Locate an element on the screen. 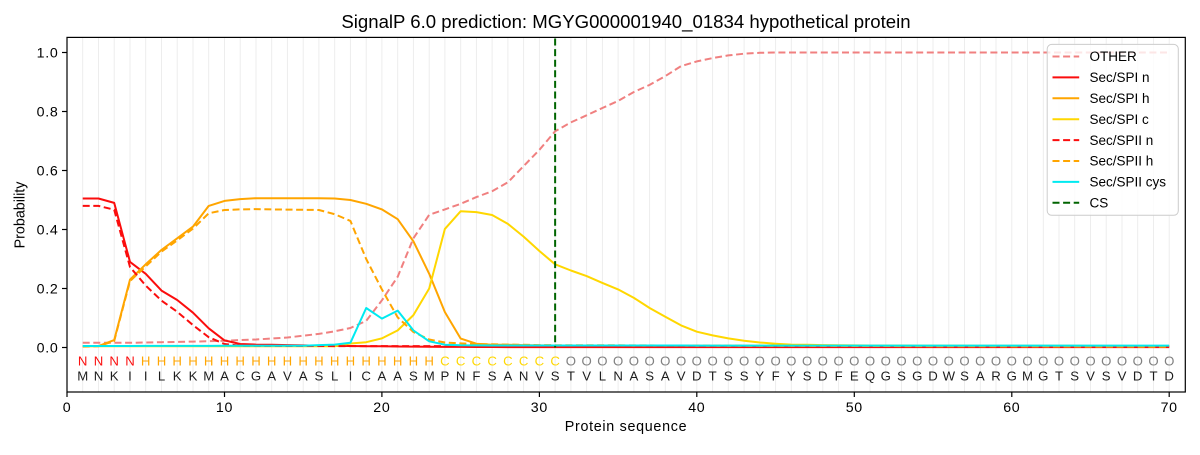 Image resolution: width=1200 pixels, height=455 pixels. svg-text: 0 is located at coordinates (67, 408).